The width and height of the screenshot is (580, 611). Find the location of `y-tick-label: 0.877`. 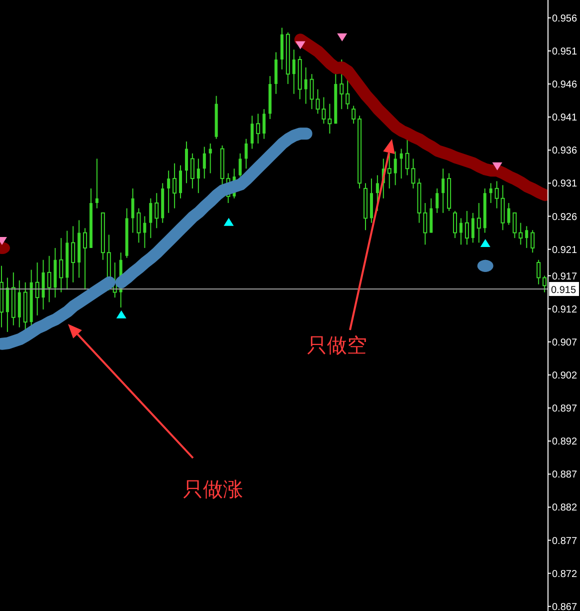

y-tick-label: 0.877 is located at coordinates (565, 541).